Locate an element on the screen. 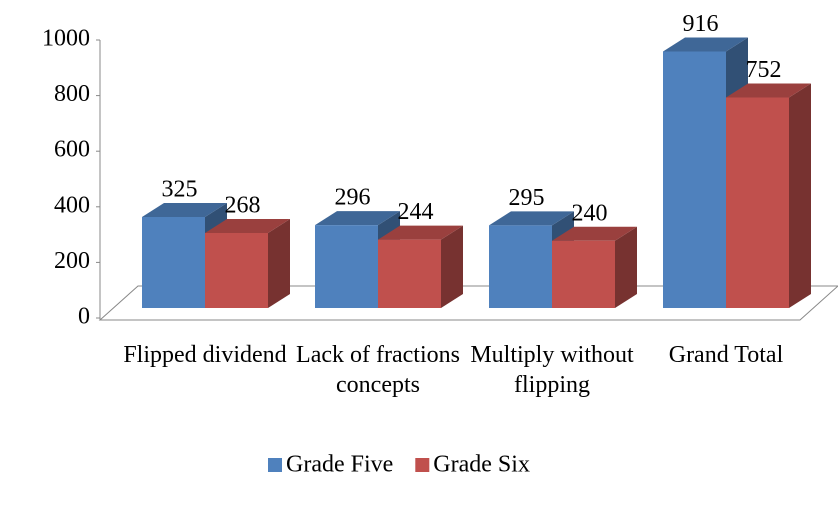 This screenshot has width=838, height=508. value-label: 325 is located at coordinates (180, 190).